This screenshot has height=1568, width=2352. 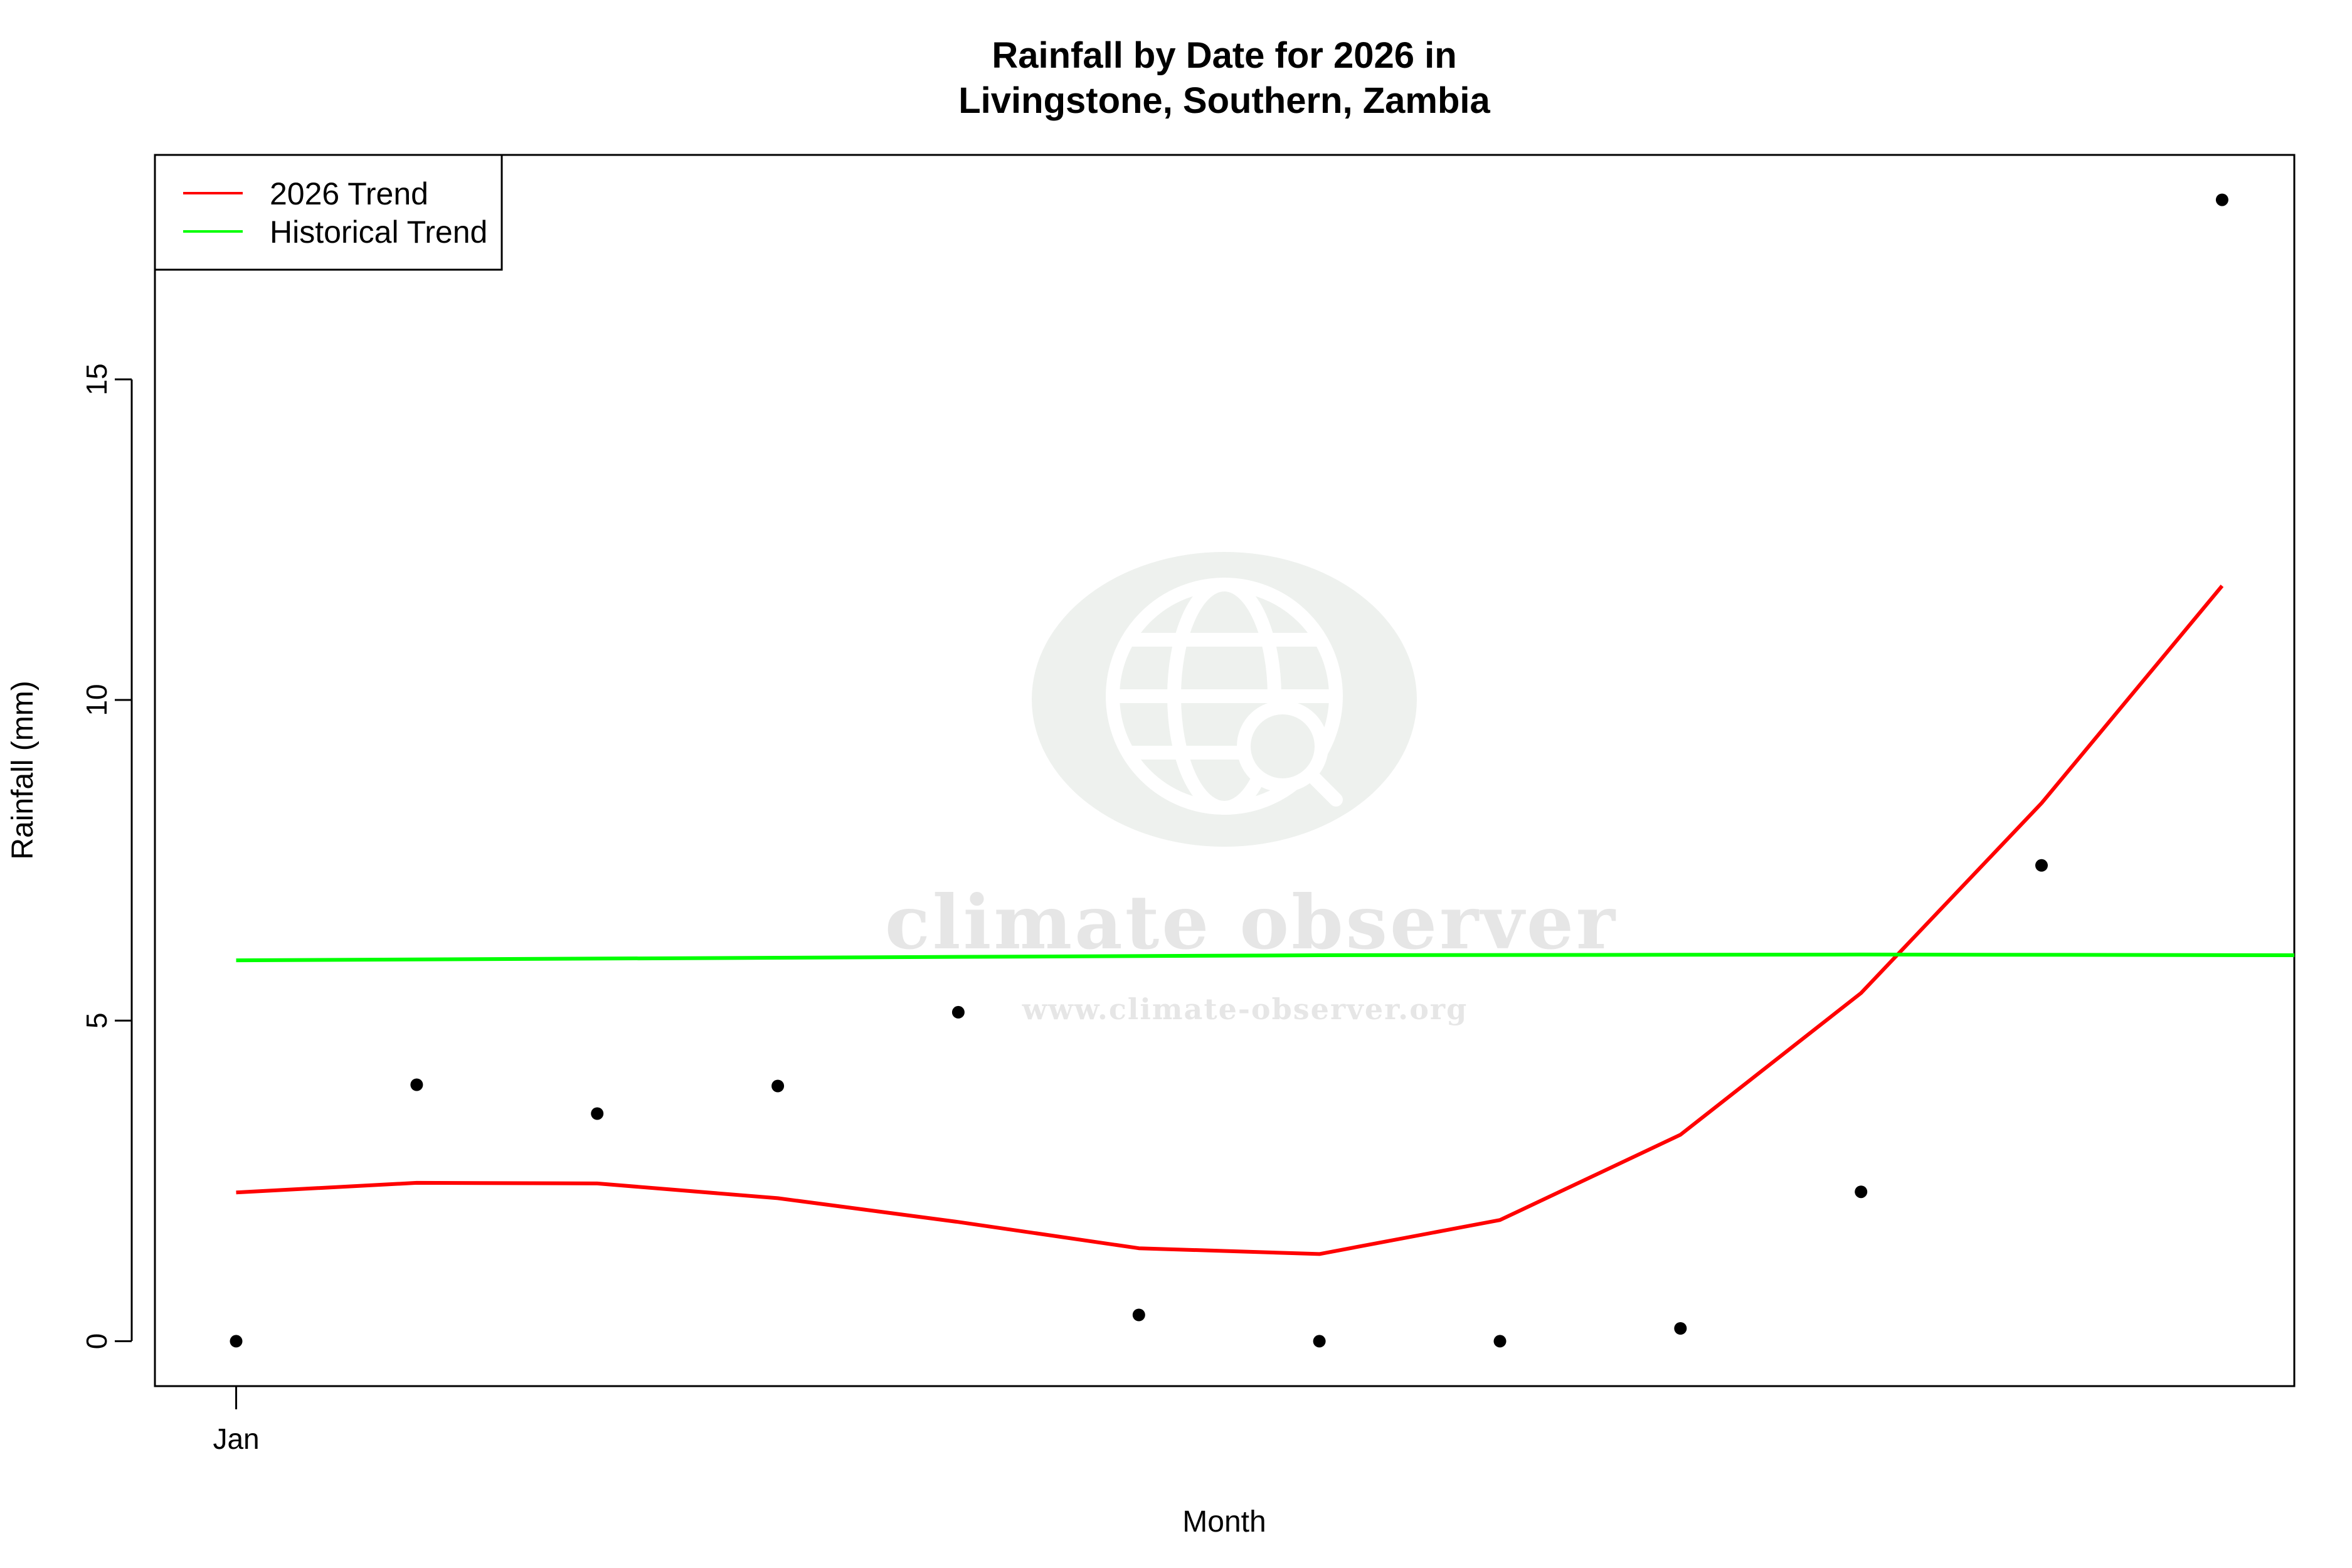 I want to click on x-axis: Jan, so click(x=236, y=1420).